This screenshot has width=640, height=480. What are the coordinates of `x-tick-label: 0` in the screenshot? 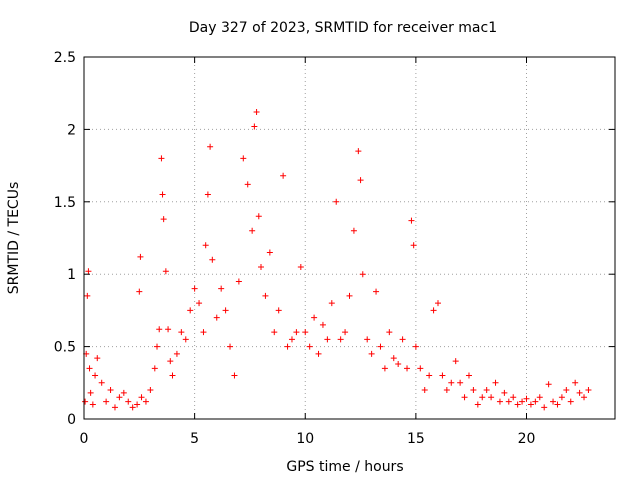 It's located at (84, 439).